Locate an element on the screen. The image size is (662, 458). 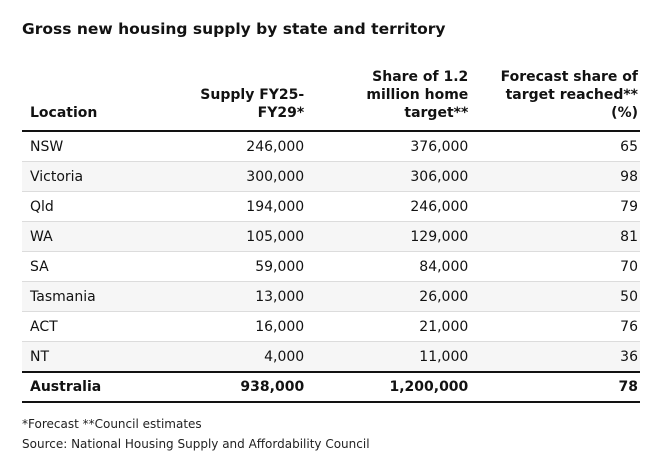
cell-share-of-target: 1,200,000 is located at coordinates (388, 387).